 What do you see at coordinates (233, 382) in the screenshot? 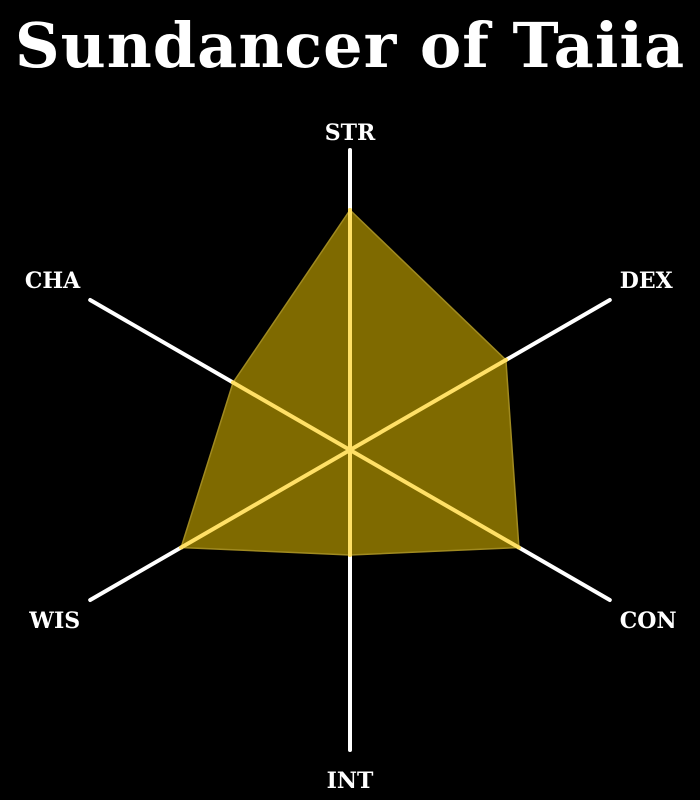
I see `data-point-cha` at bounding box center [233, 382].